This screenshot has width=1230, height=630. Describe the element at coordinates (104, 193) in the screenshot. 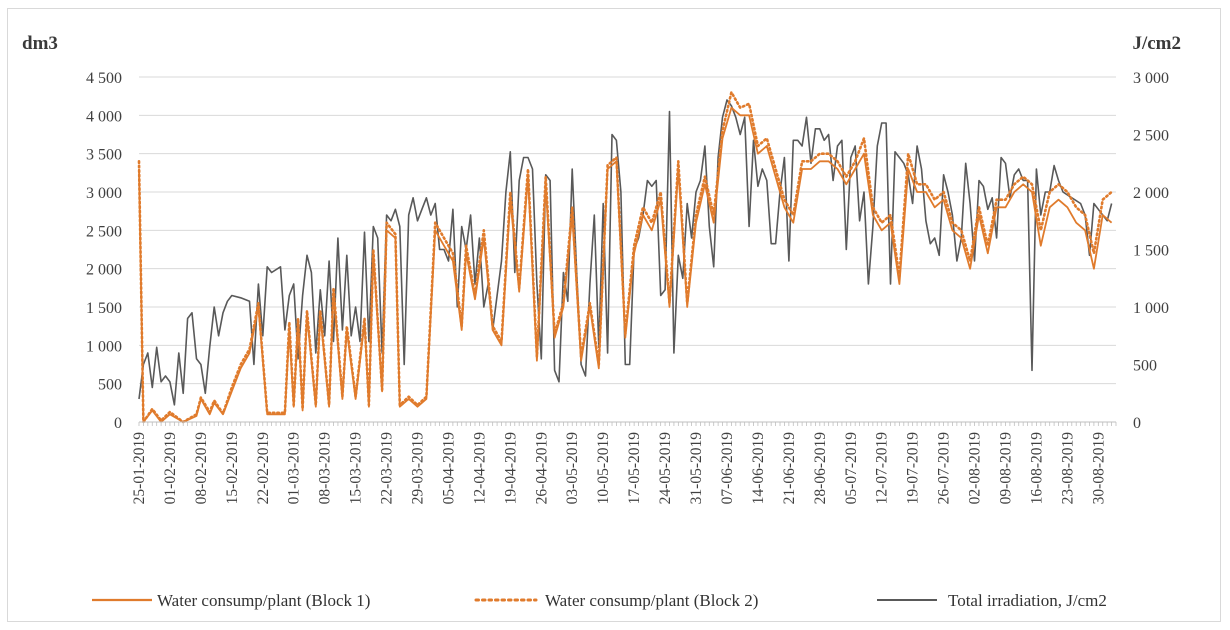

I see `y-left-tick-label: 3 000` at that location.